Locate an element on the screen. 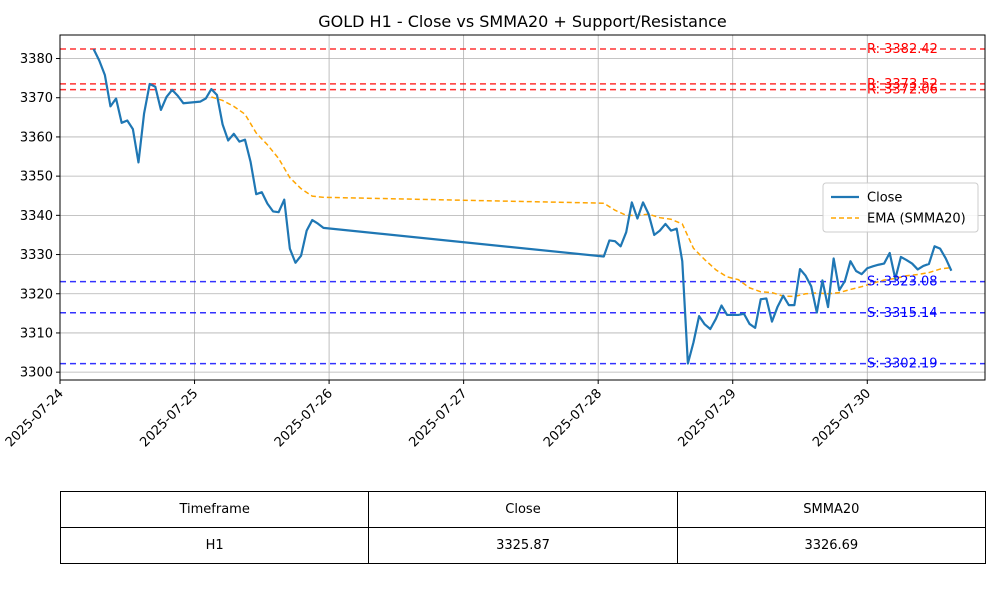  x-tick-label: 2025-07-24 is located at coordinates (35, 418).